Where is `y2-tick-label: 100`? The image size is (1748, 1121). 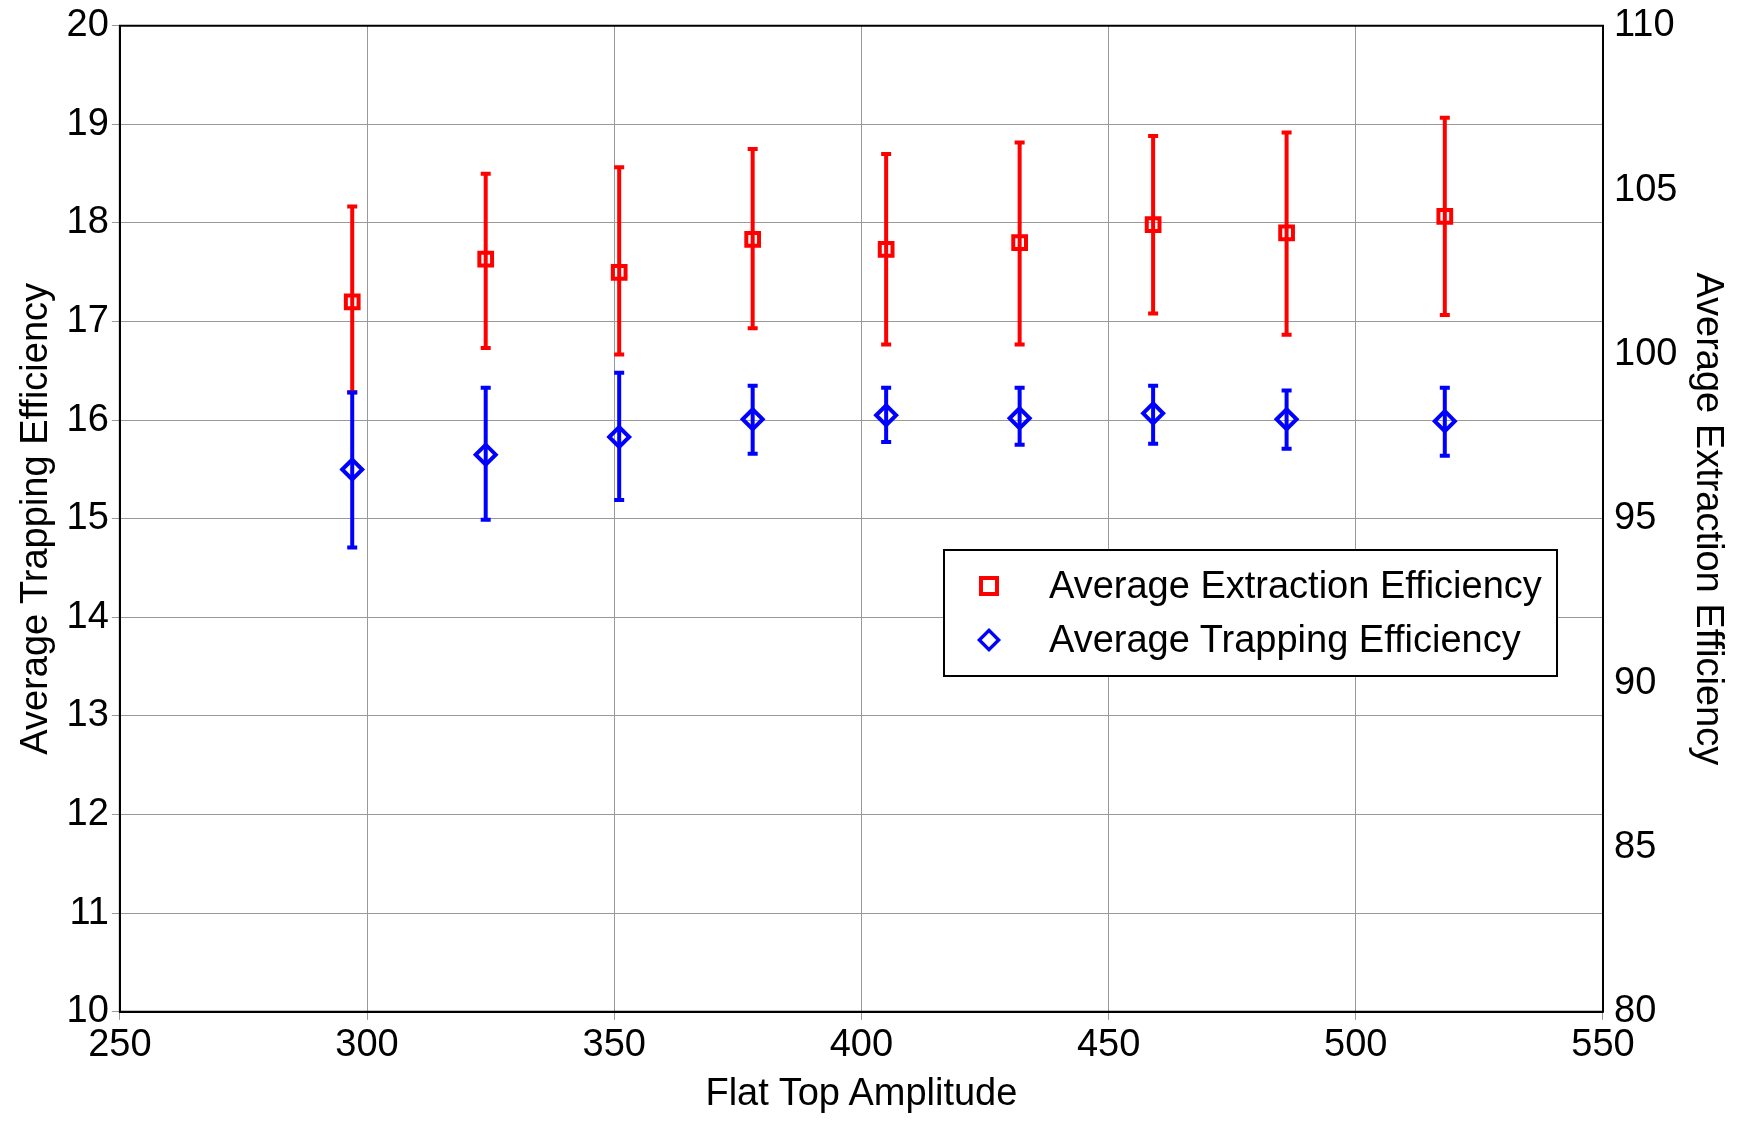 y2-tick-label: 100 is located at coordinates (1646, 351).